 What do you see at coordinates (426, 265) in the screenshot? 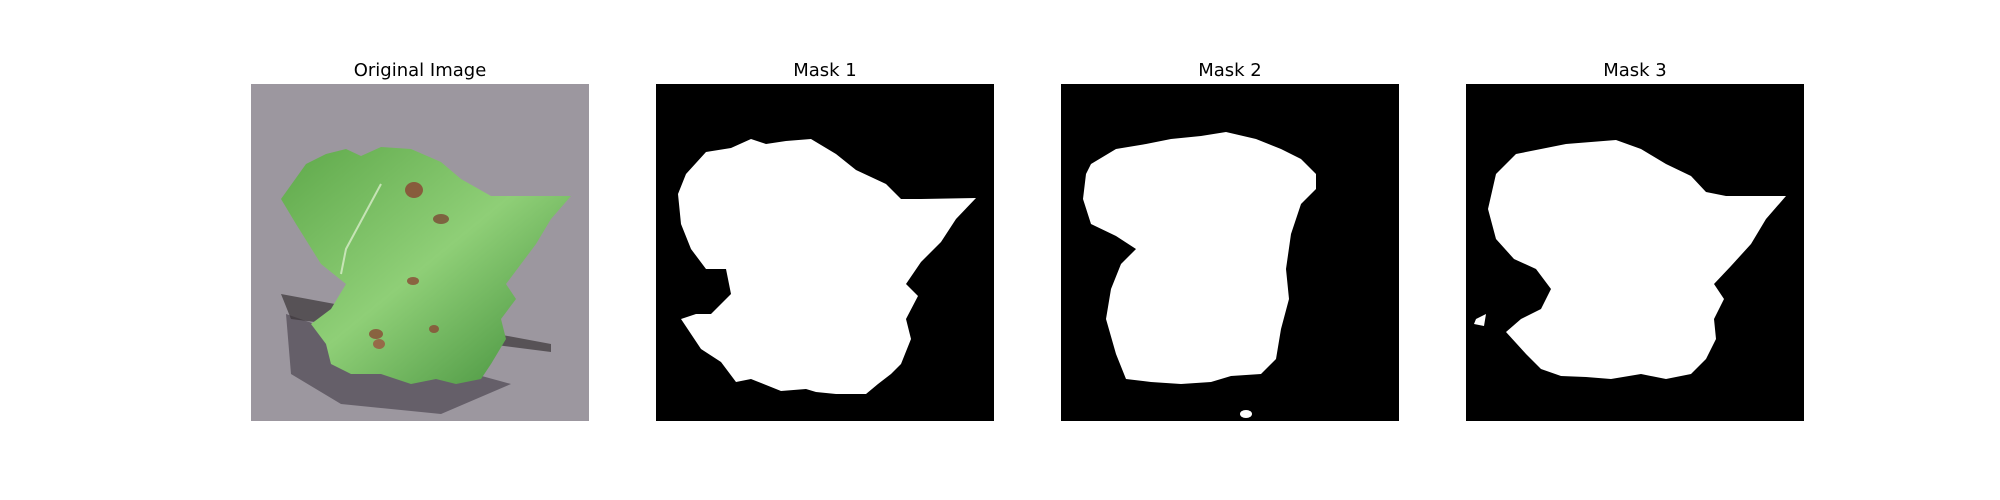
I see `leaf-shape` at bounding box center [426, 265].